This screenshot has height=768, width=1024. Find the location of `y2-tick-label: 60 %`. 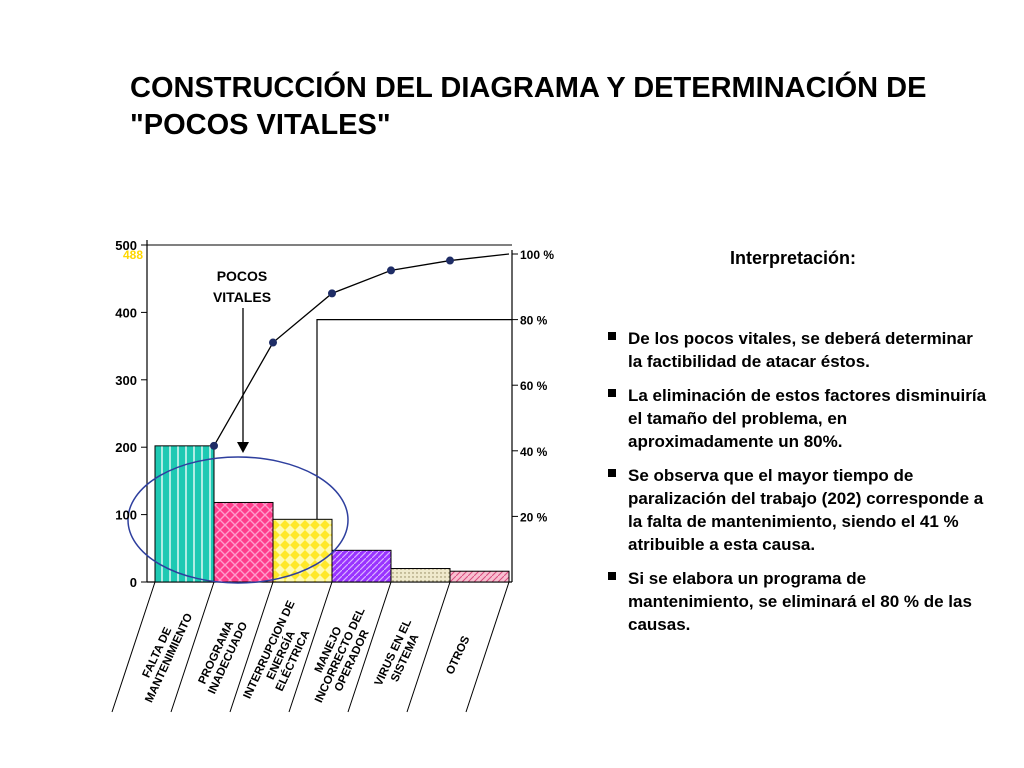

y2-tick-label: 60 % is located at coordinates (534, 386).